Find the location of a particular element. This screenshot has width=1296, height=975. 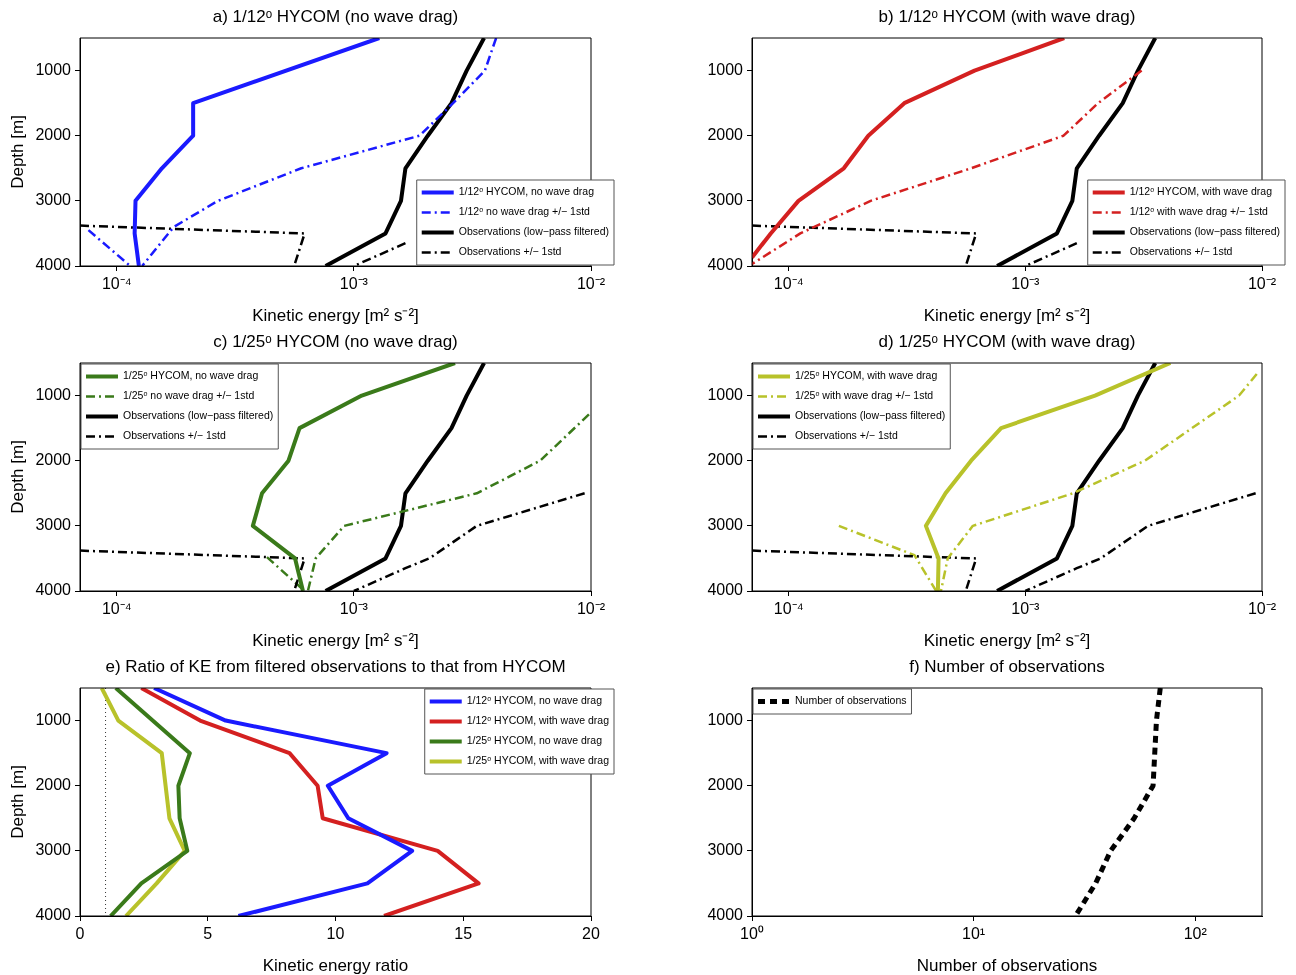

x-tick-label: 0 is located at coordinates (80, 934).